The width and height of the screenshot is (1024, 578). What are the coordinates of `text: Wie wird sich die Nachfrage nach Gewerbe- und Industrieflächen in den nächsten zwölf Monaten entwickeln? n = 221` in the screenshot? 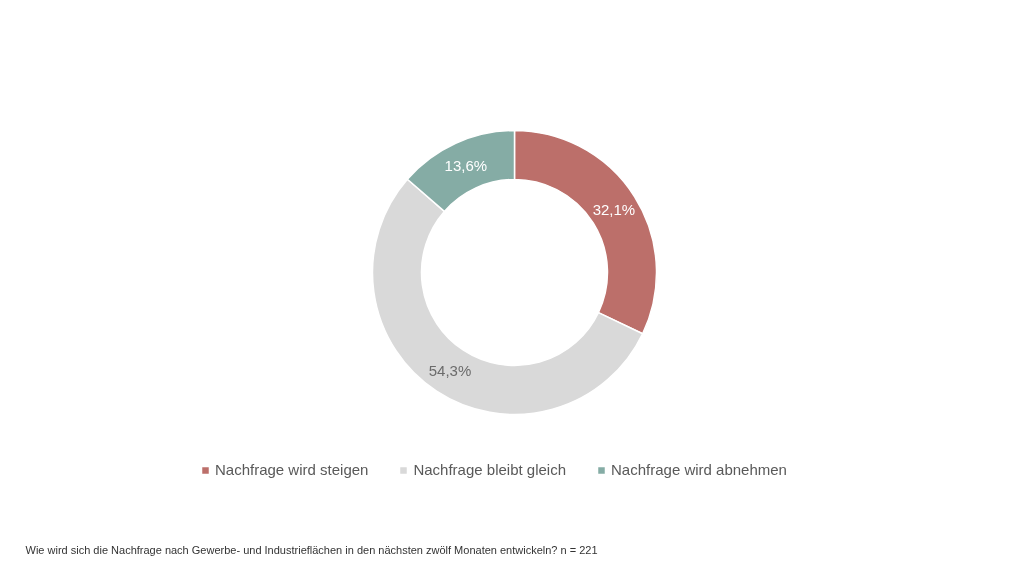 It's located at (311, 549).